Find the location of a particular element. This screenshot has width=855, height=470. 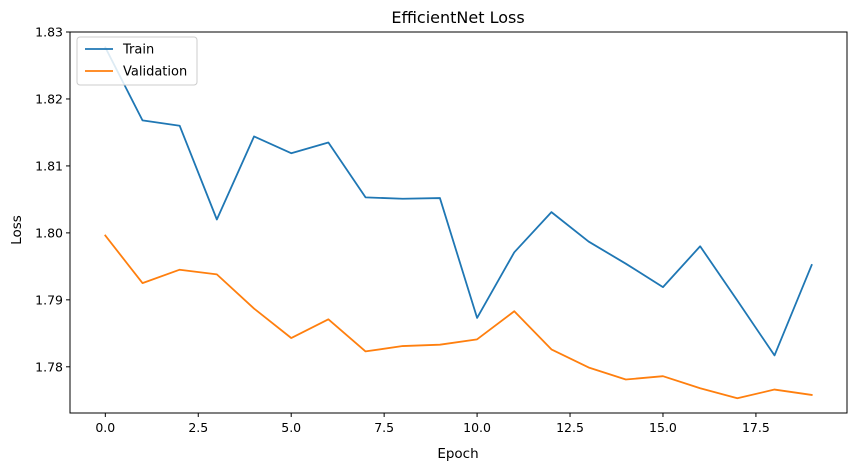

y-axis-ticks: 1.78 1.79 1.80 1.81 1.82 1.83 is located at coordinates (52, 199).